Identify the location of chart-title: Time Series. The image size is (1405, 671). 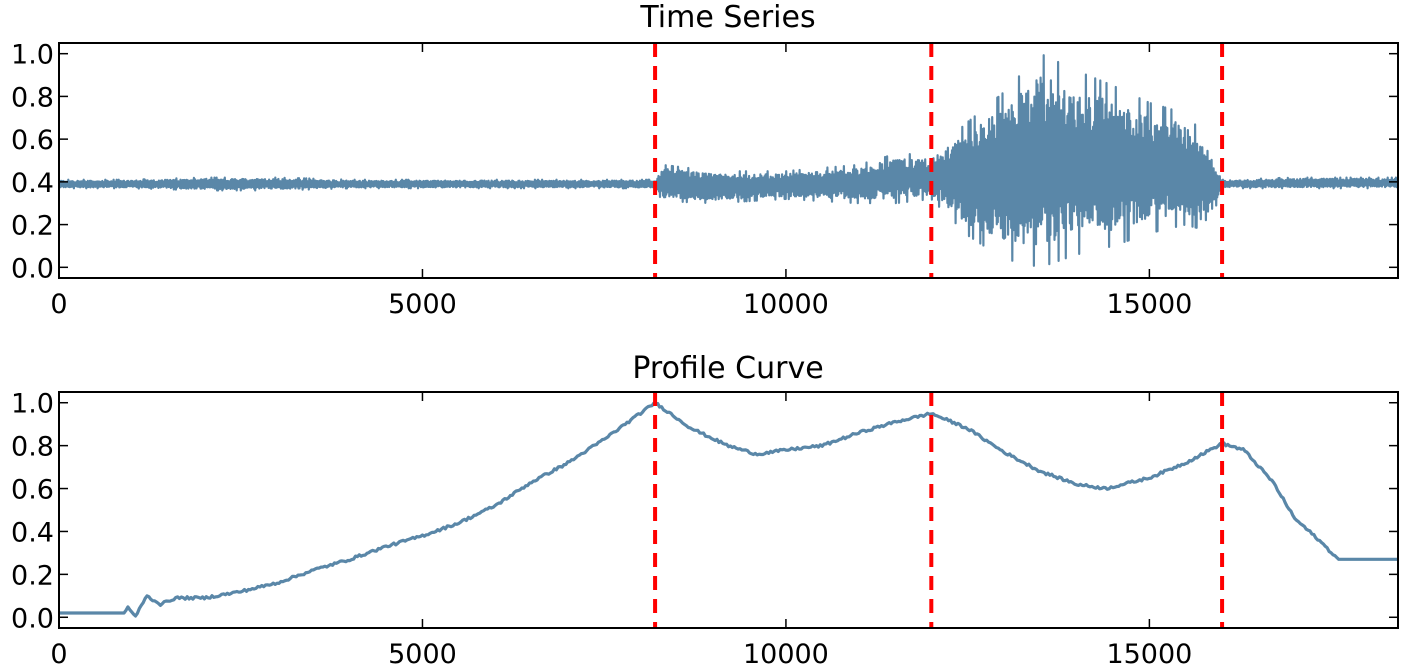
(727, 17).